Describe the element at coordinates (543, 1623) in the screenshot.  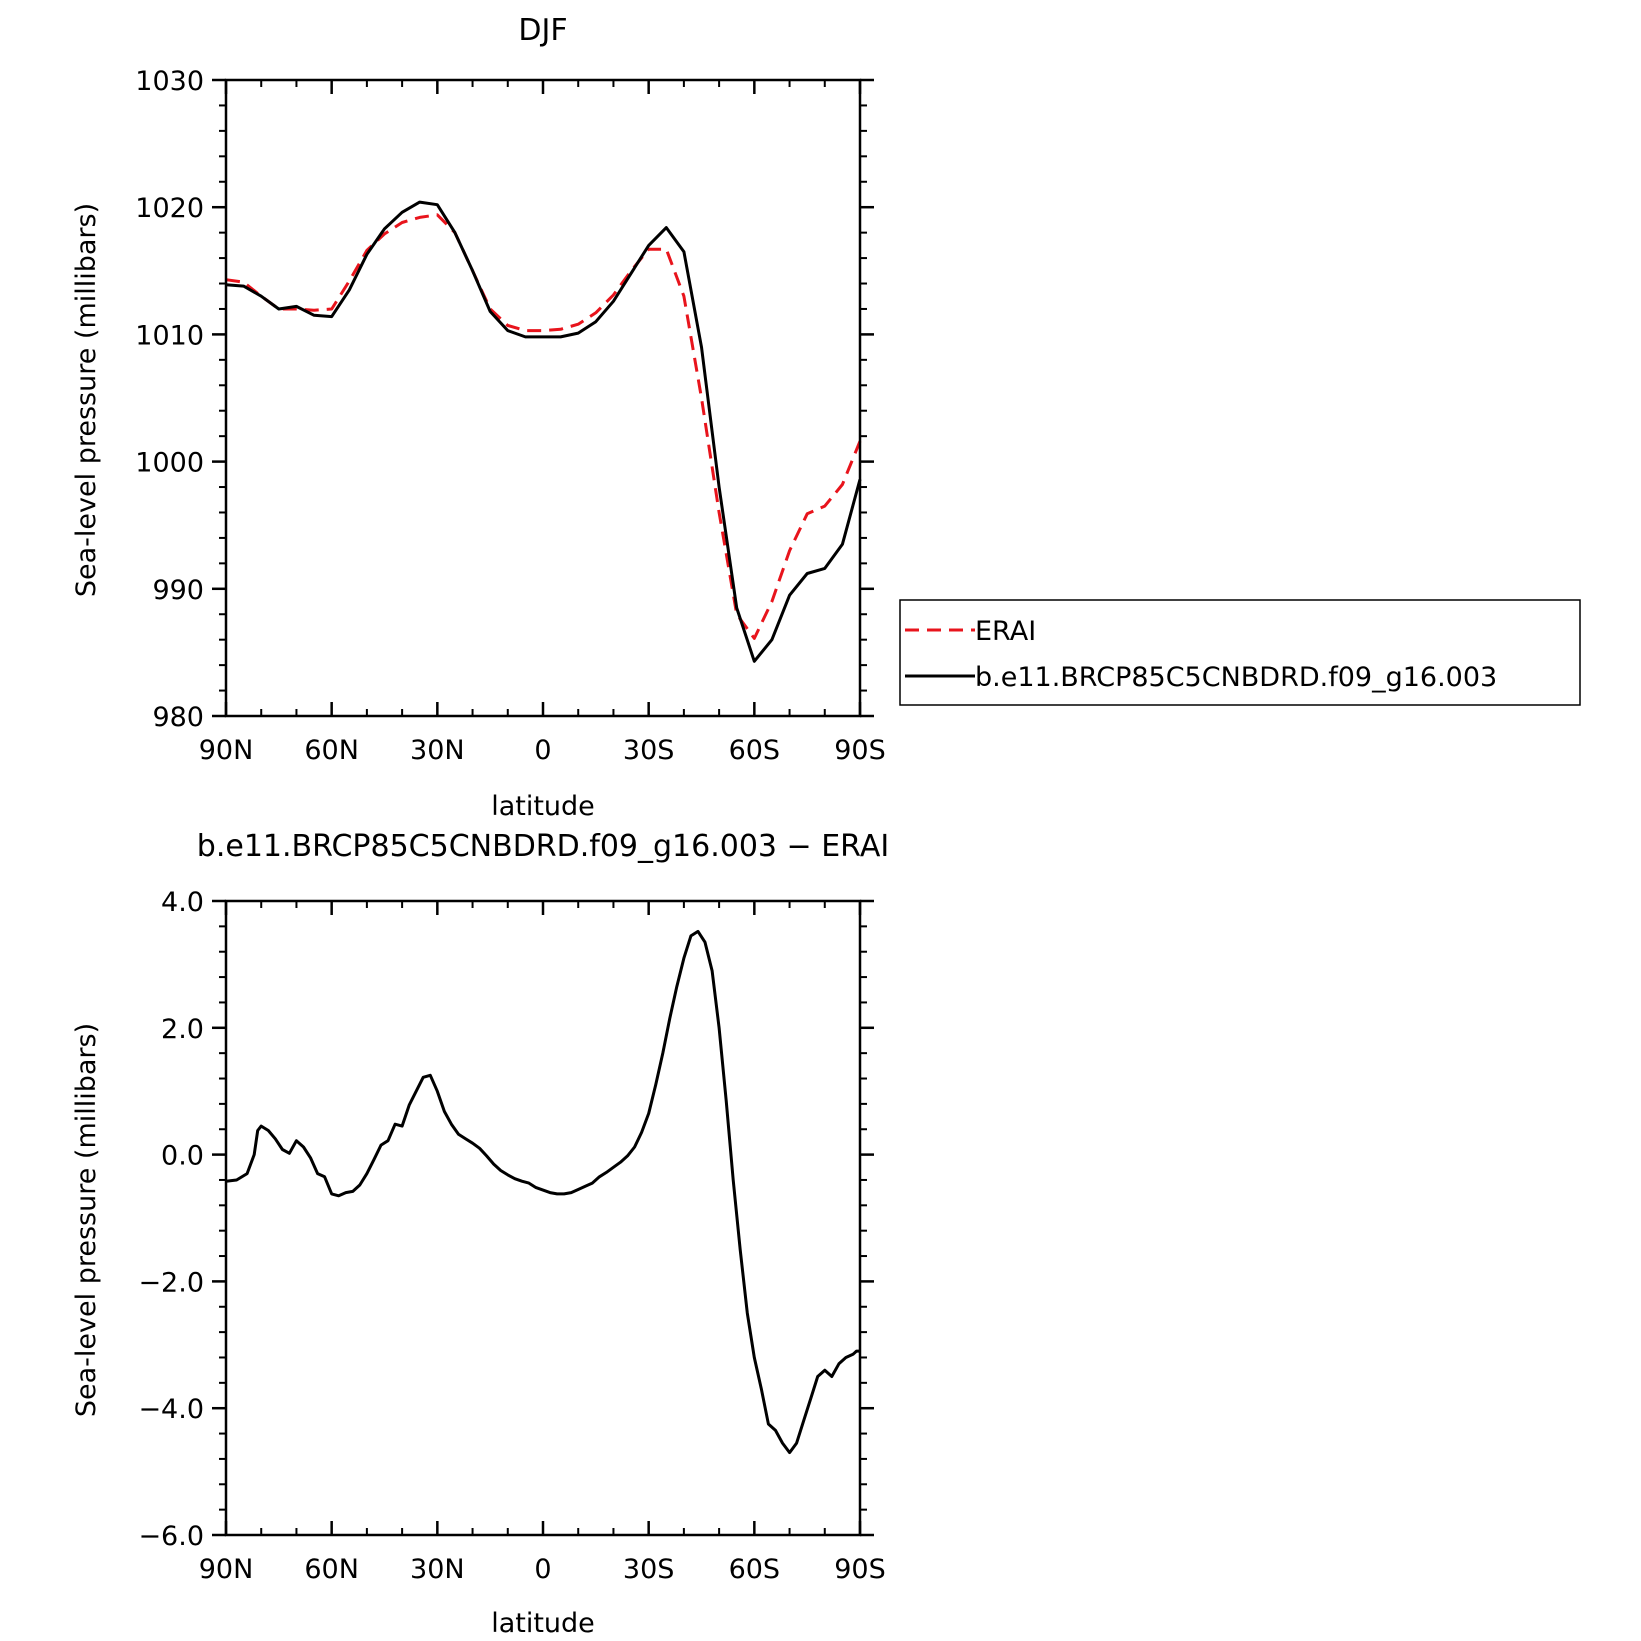
I see `bottom-chart-xlabel: latitude` at that location.